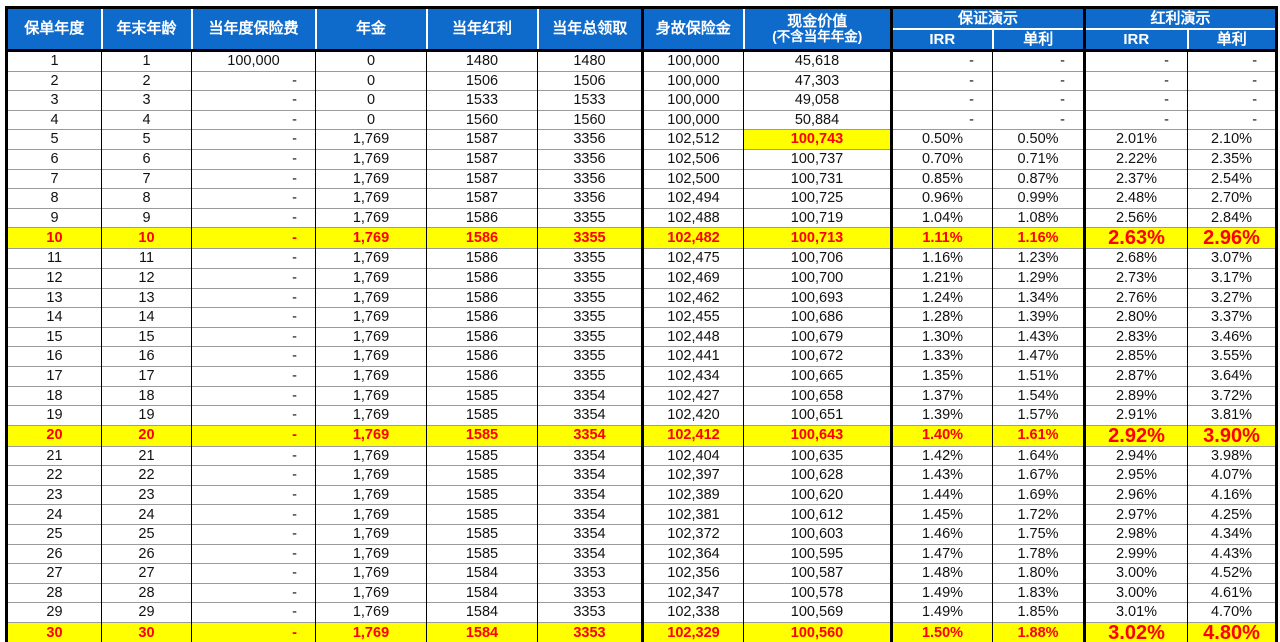  I want to click on cell-total-withdrawal: 1480, so click(590, 61).